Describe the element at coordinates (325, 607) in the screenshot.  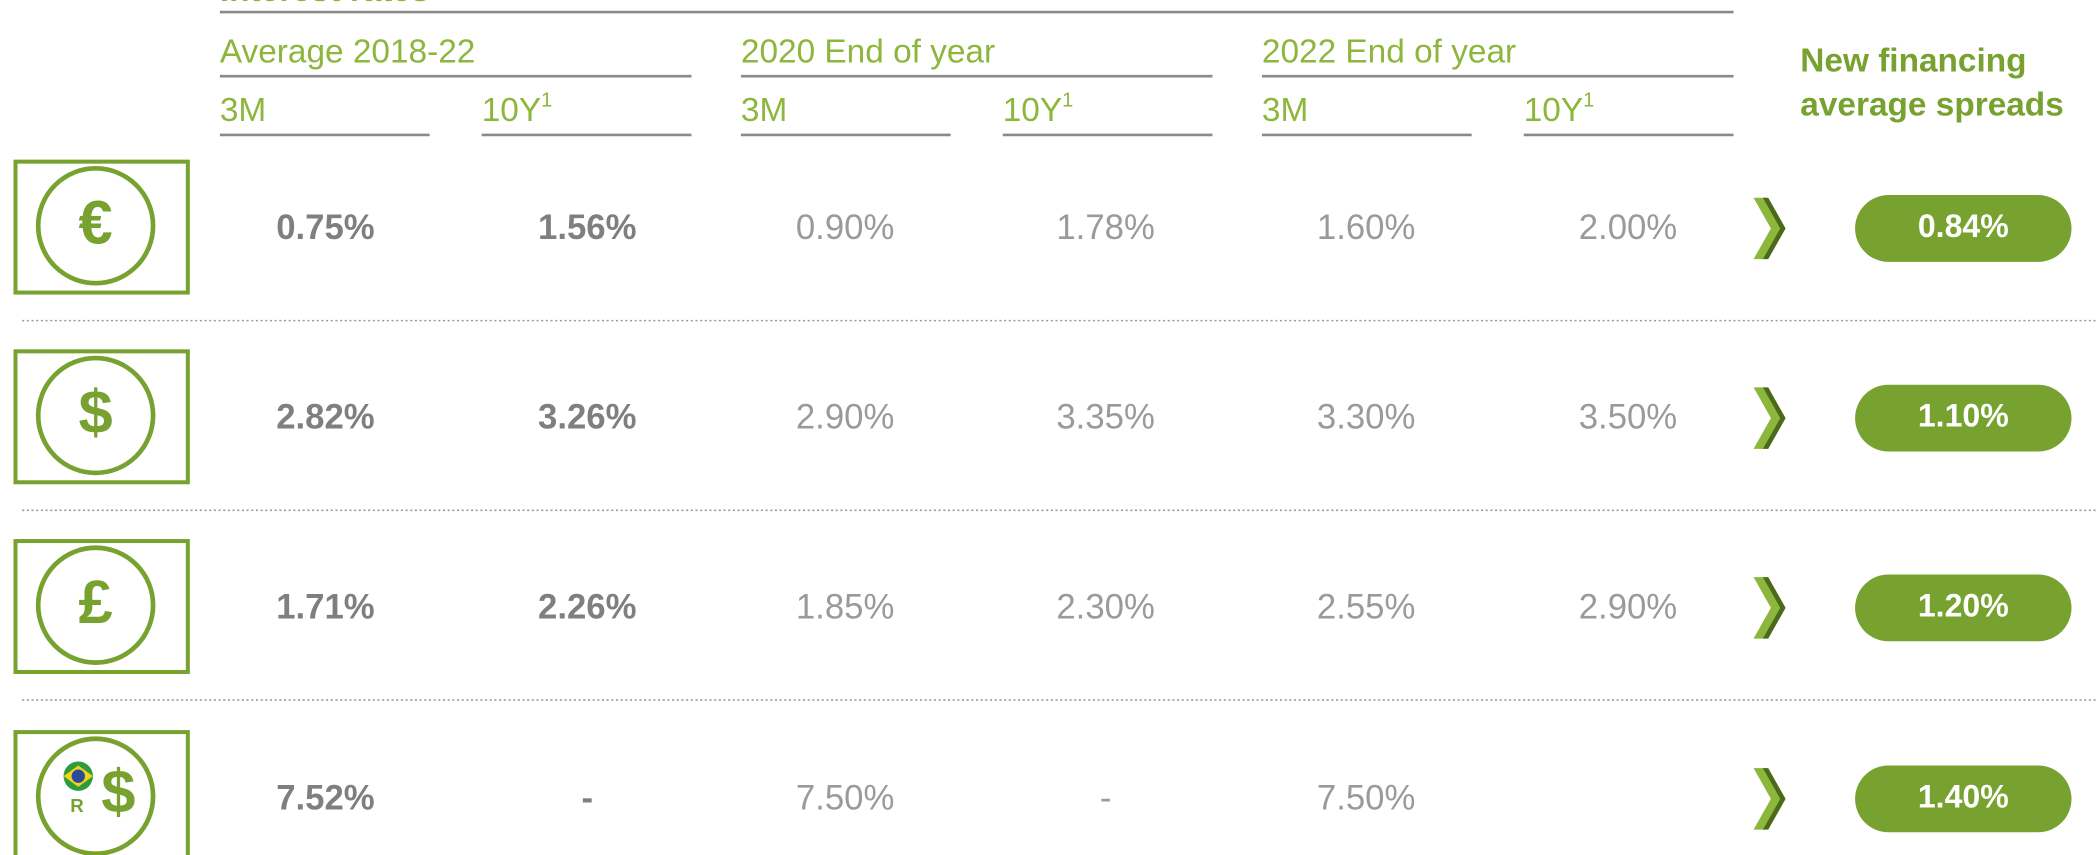
I see `rate-cell: 1.71%` at that location.